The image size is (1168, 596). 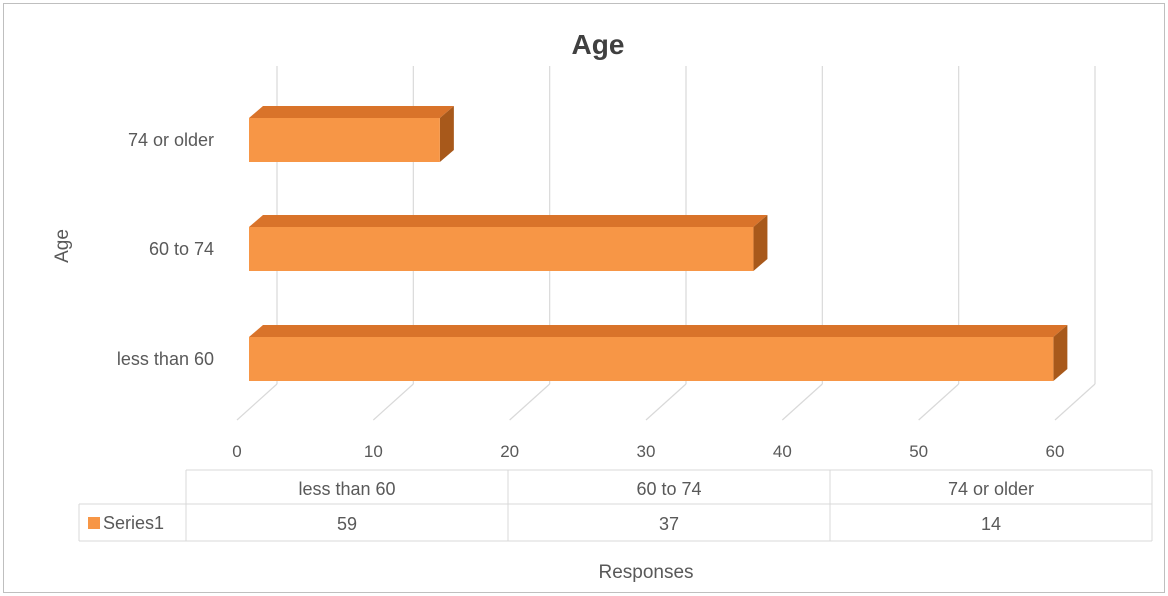 I want to click on category-label: 74 or older, so click(x=171, y=140).